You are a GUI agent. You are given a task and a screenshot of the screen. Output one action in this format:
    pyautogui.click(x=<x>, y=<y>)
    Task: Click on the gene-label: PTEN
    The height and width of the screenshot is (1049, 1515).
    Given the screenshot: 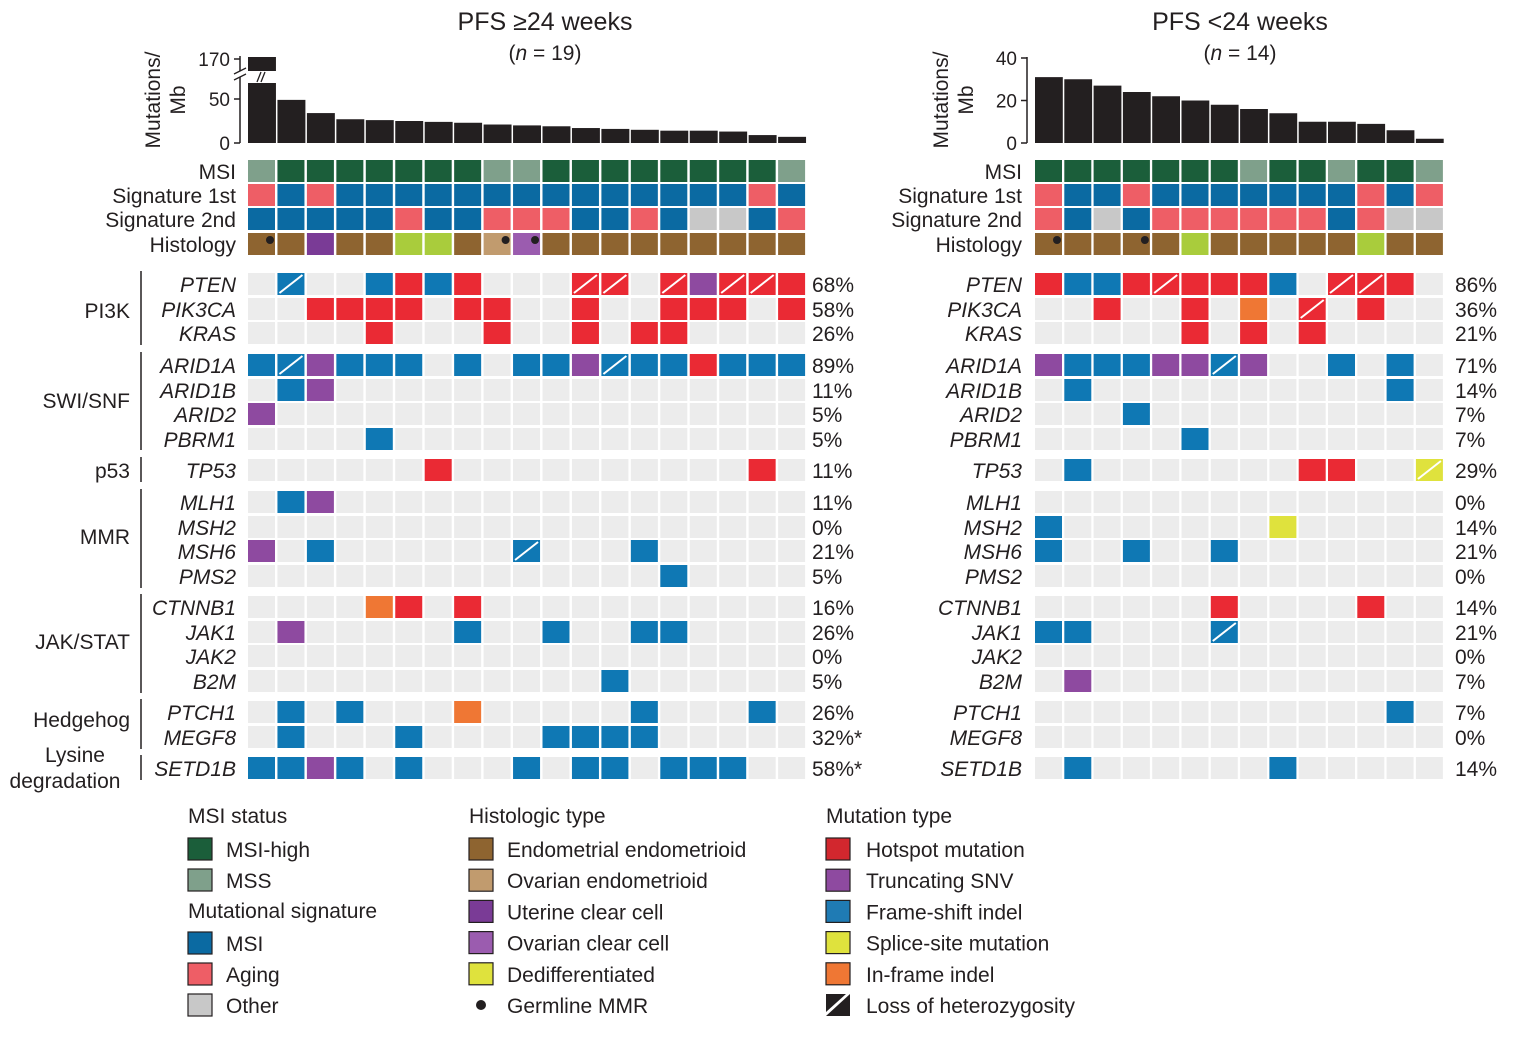 What is the action you would take?
    pyautogui.click(x=994, y=285)
    